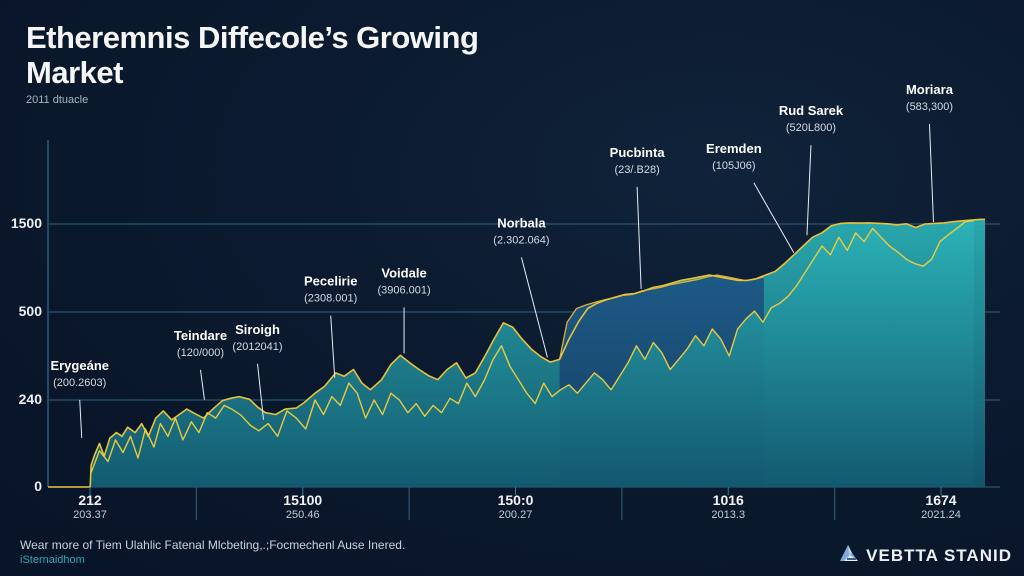 The image size is (1024, 576). What do you see at coordinates (728, 515) in the screenshot?
I see `x-tick-sublabel: 2013.3` at bounding box center [728, 515].